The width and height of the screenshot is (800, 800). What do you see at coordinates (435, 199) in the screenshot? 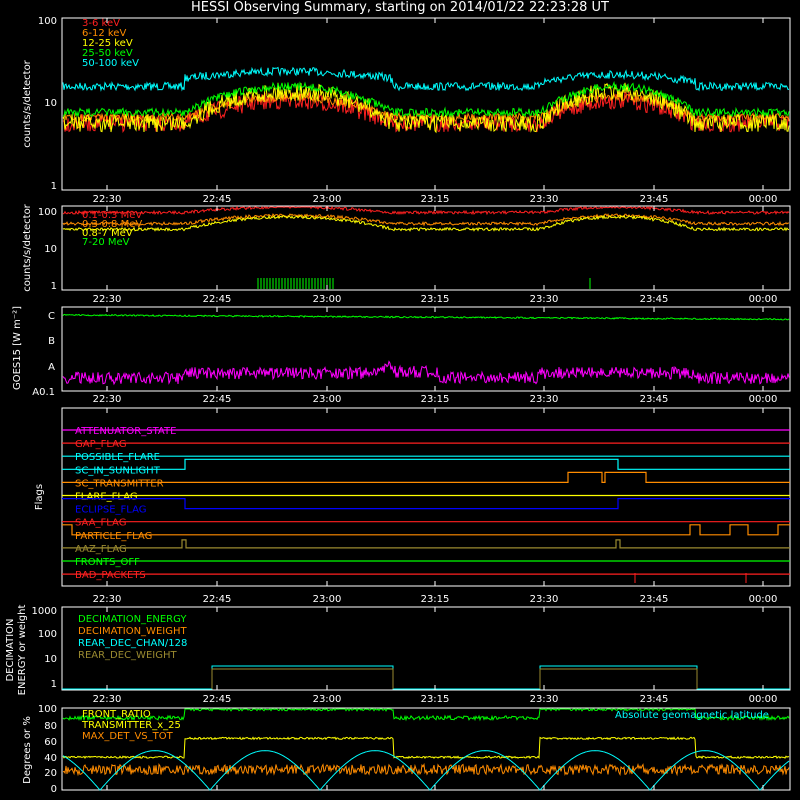
I see `p1-time-label: 23:15` at bounding box center [435, 199].